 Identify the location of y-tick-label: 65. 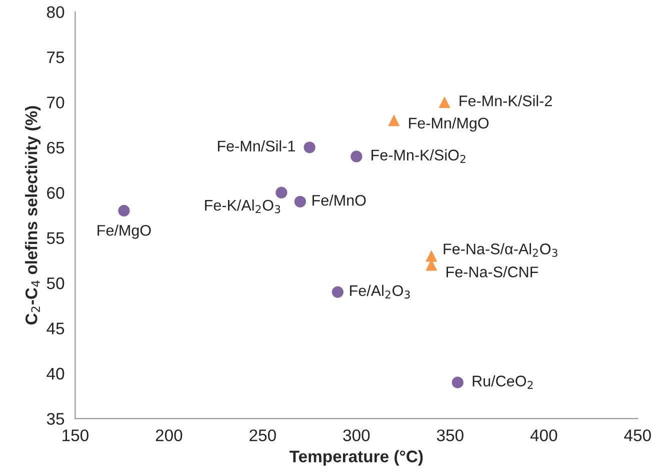
(55, 148).